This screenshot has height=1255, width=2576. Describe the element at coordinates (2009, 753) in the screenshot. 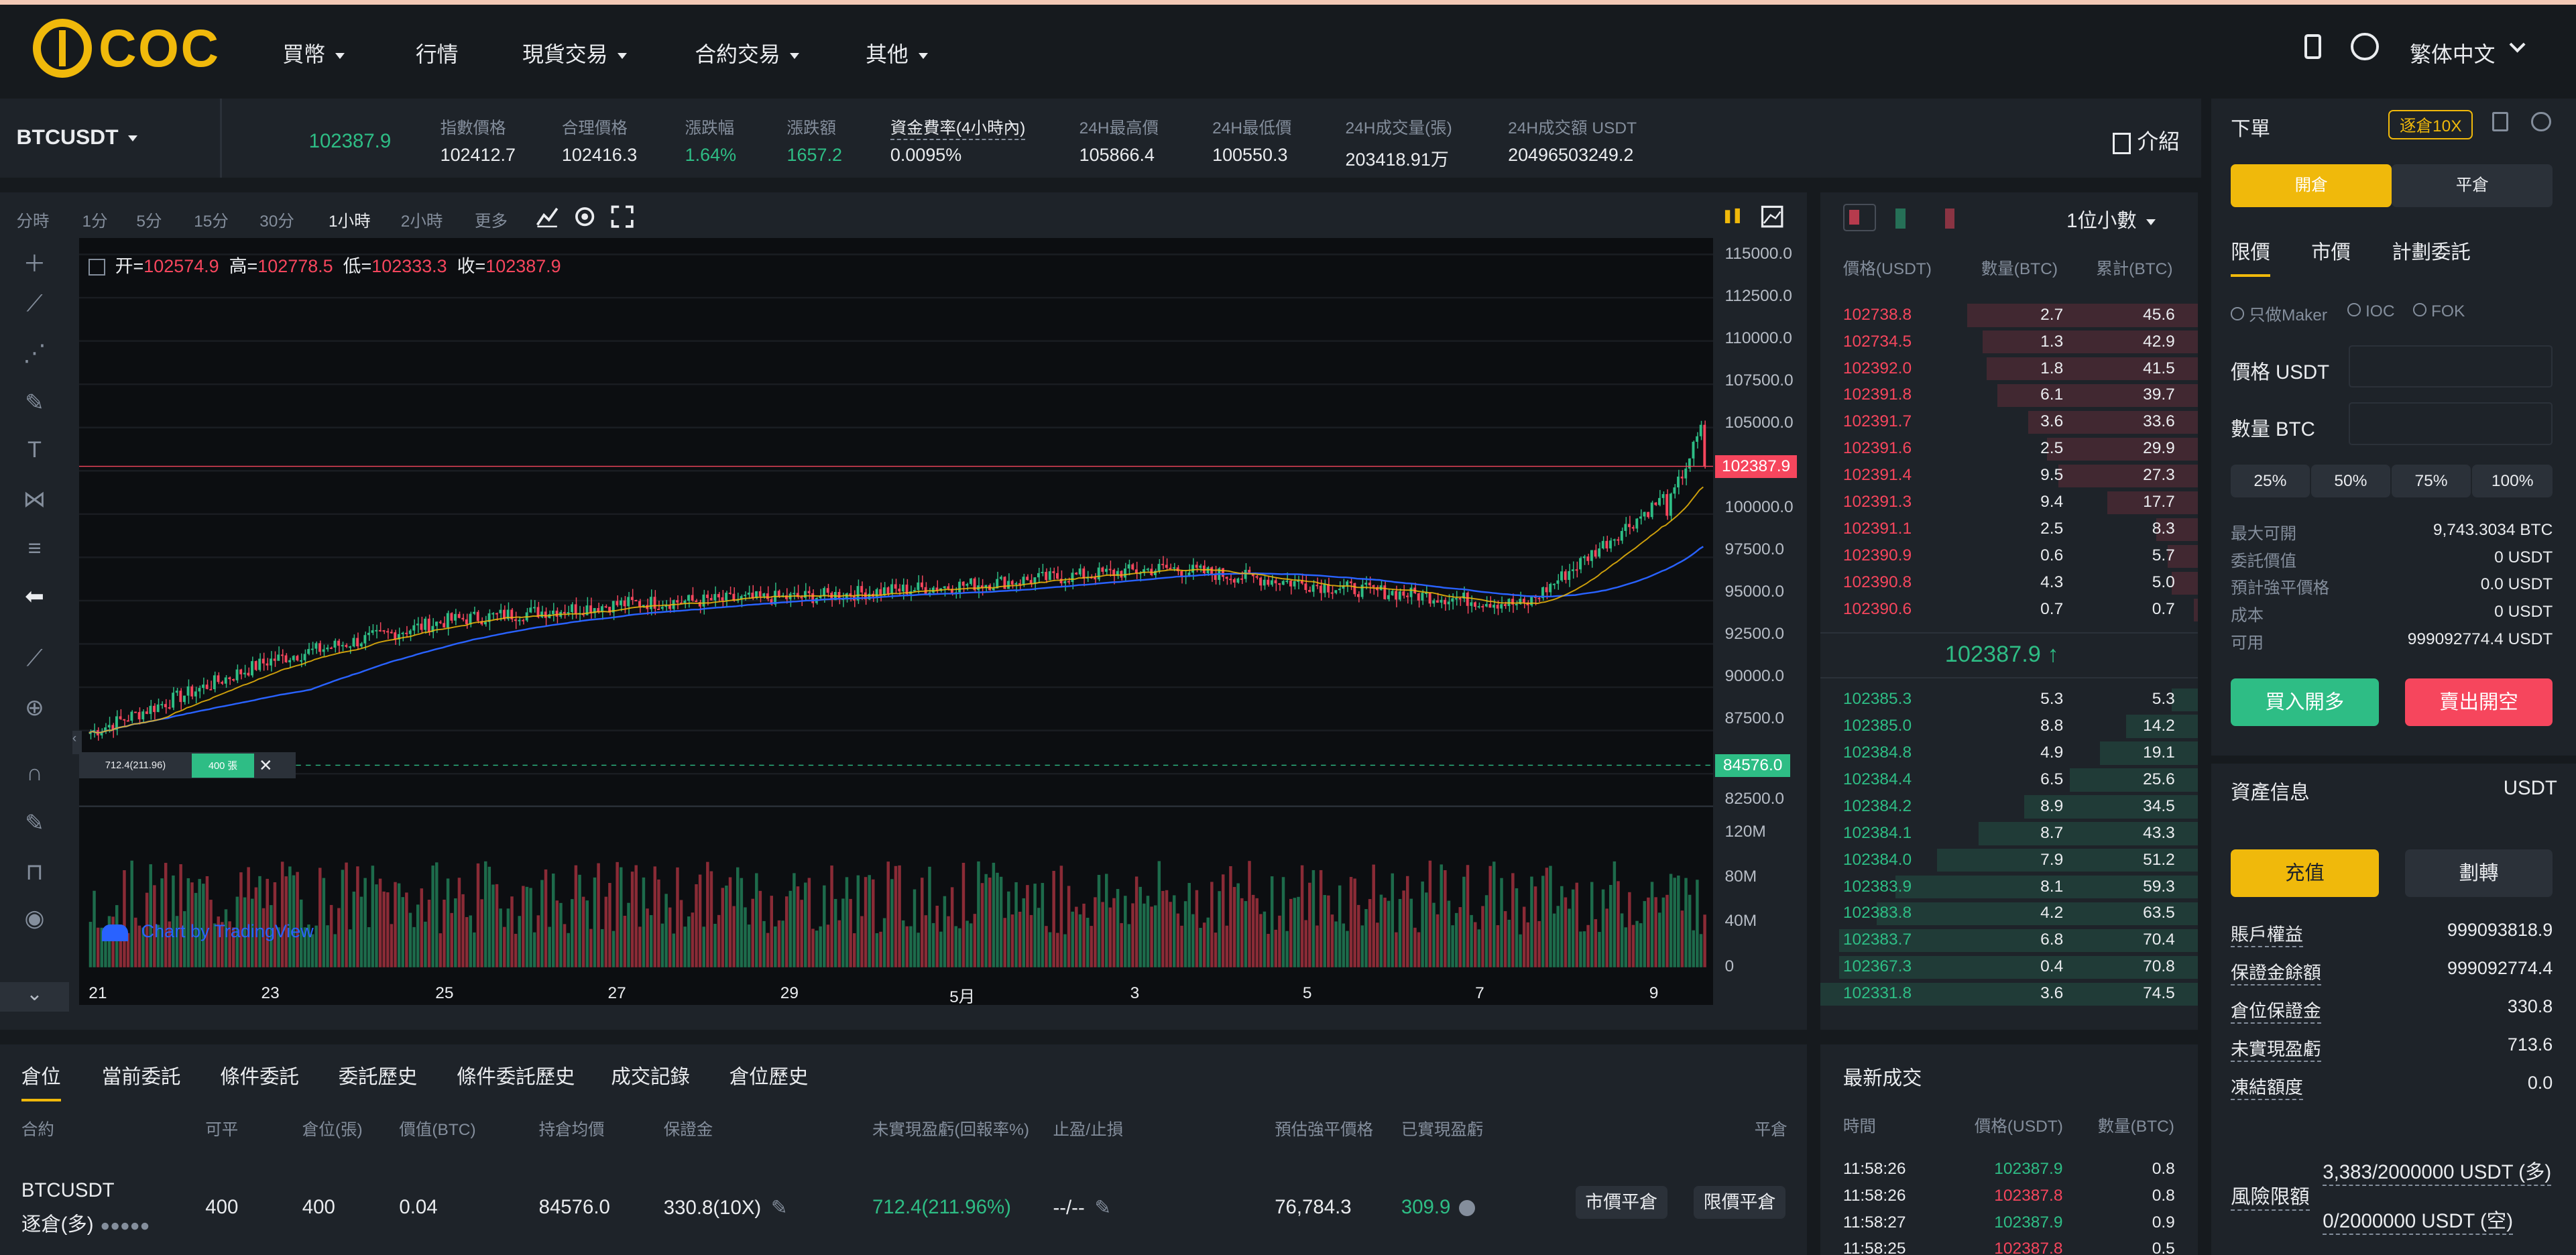

I see `list-item: 102384.8 4.9 19.1` at that location.